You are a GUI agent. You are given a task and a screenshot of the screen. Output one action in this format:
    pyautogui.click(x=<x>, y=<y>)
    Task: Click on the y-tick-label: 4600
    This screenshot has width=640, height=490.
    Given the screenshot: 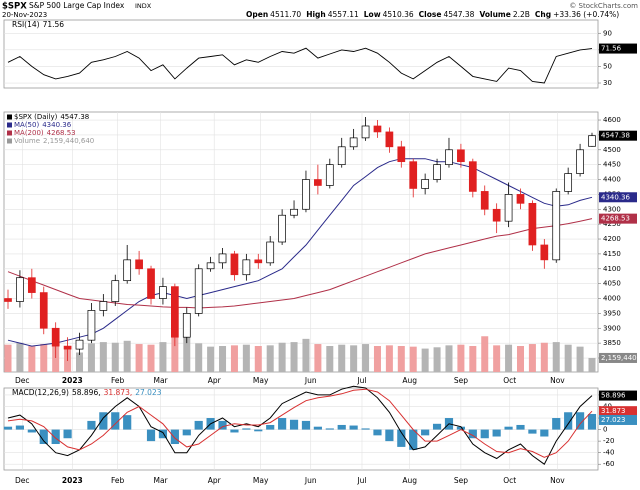 What is the action you would take?
    pyautogui.click(x=612, y=120)
    